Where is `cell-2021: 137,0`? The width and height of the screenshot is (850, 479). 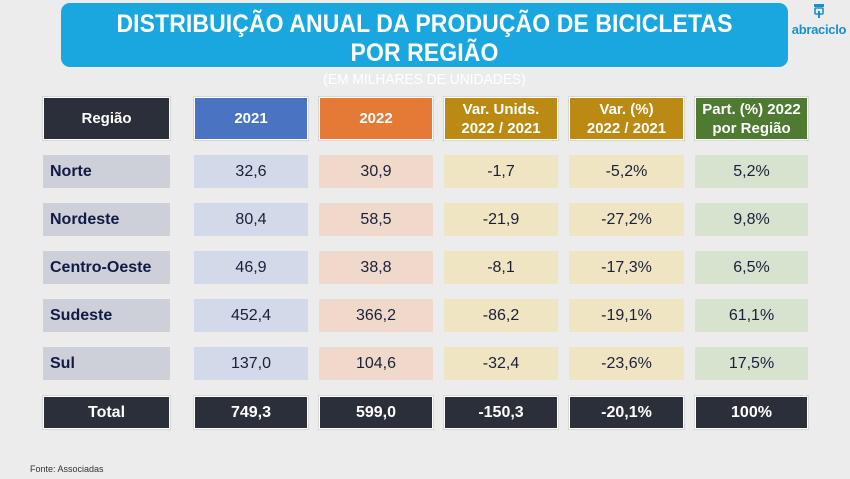 cell-2021: 137,0 is located at coordinates (251, 363).